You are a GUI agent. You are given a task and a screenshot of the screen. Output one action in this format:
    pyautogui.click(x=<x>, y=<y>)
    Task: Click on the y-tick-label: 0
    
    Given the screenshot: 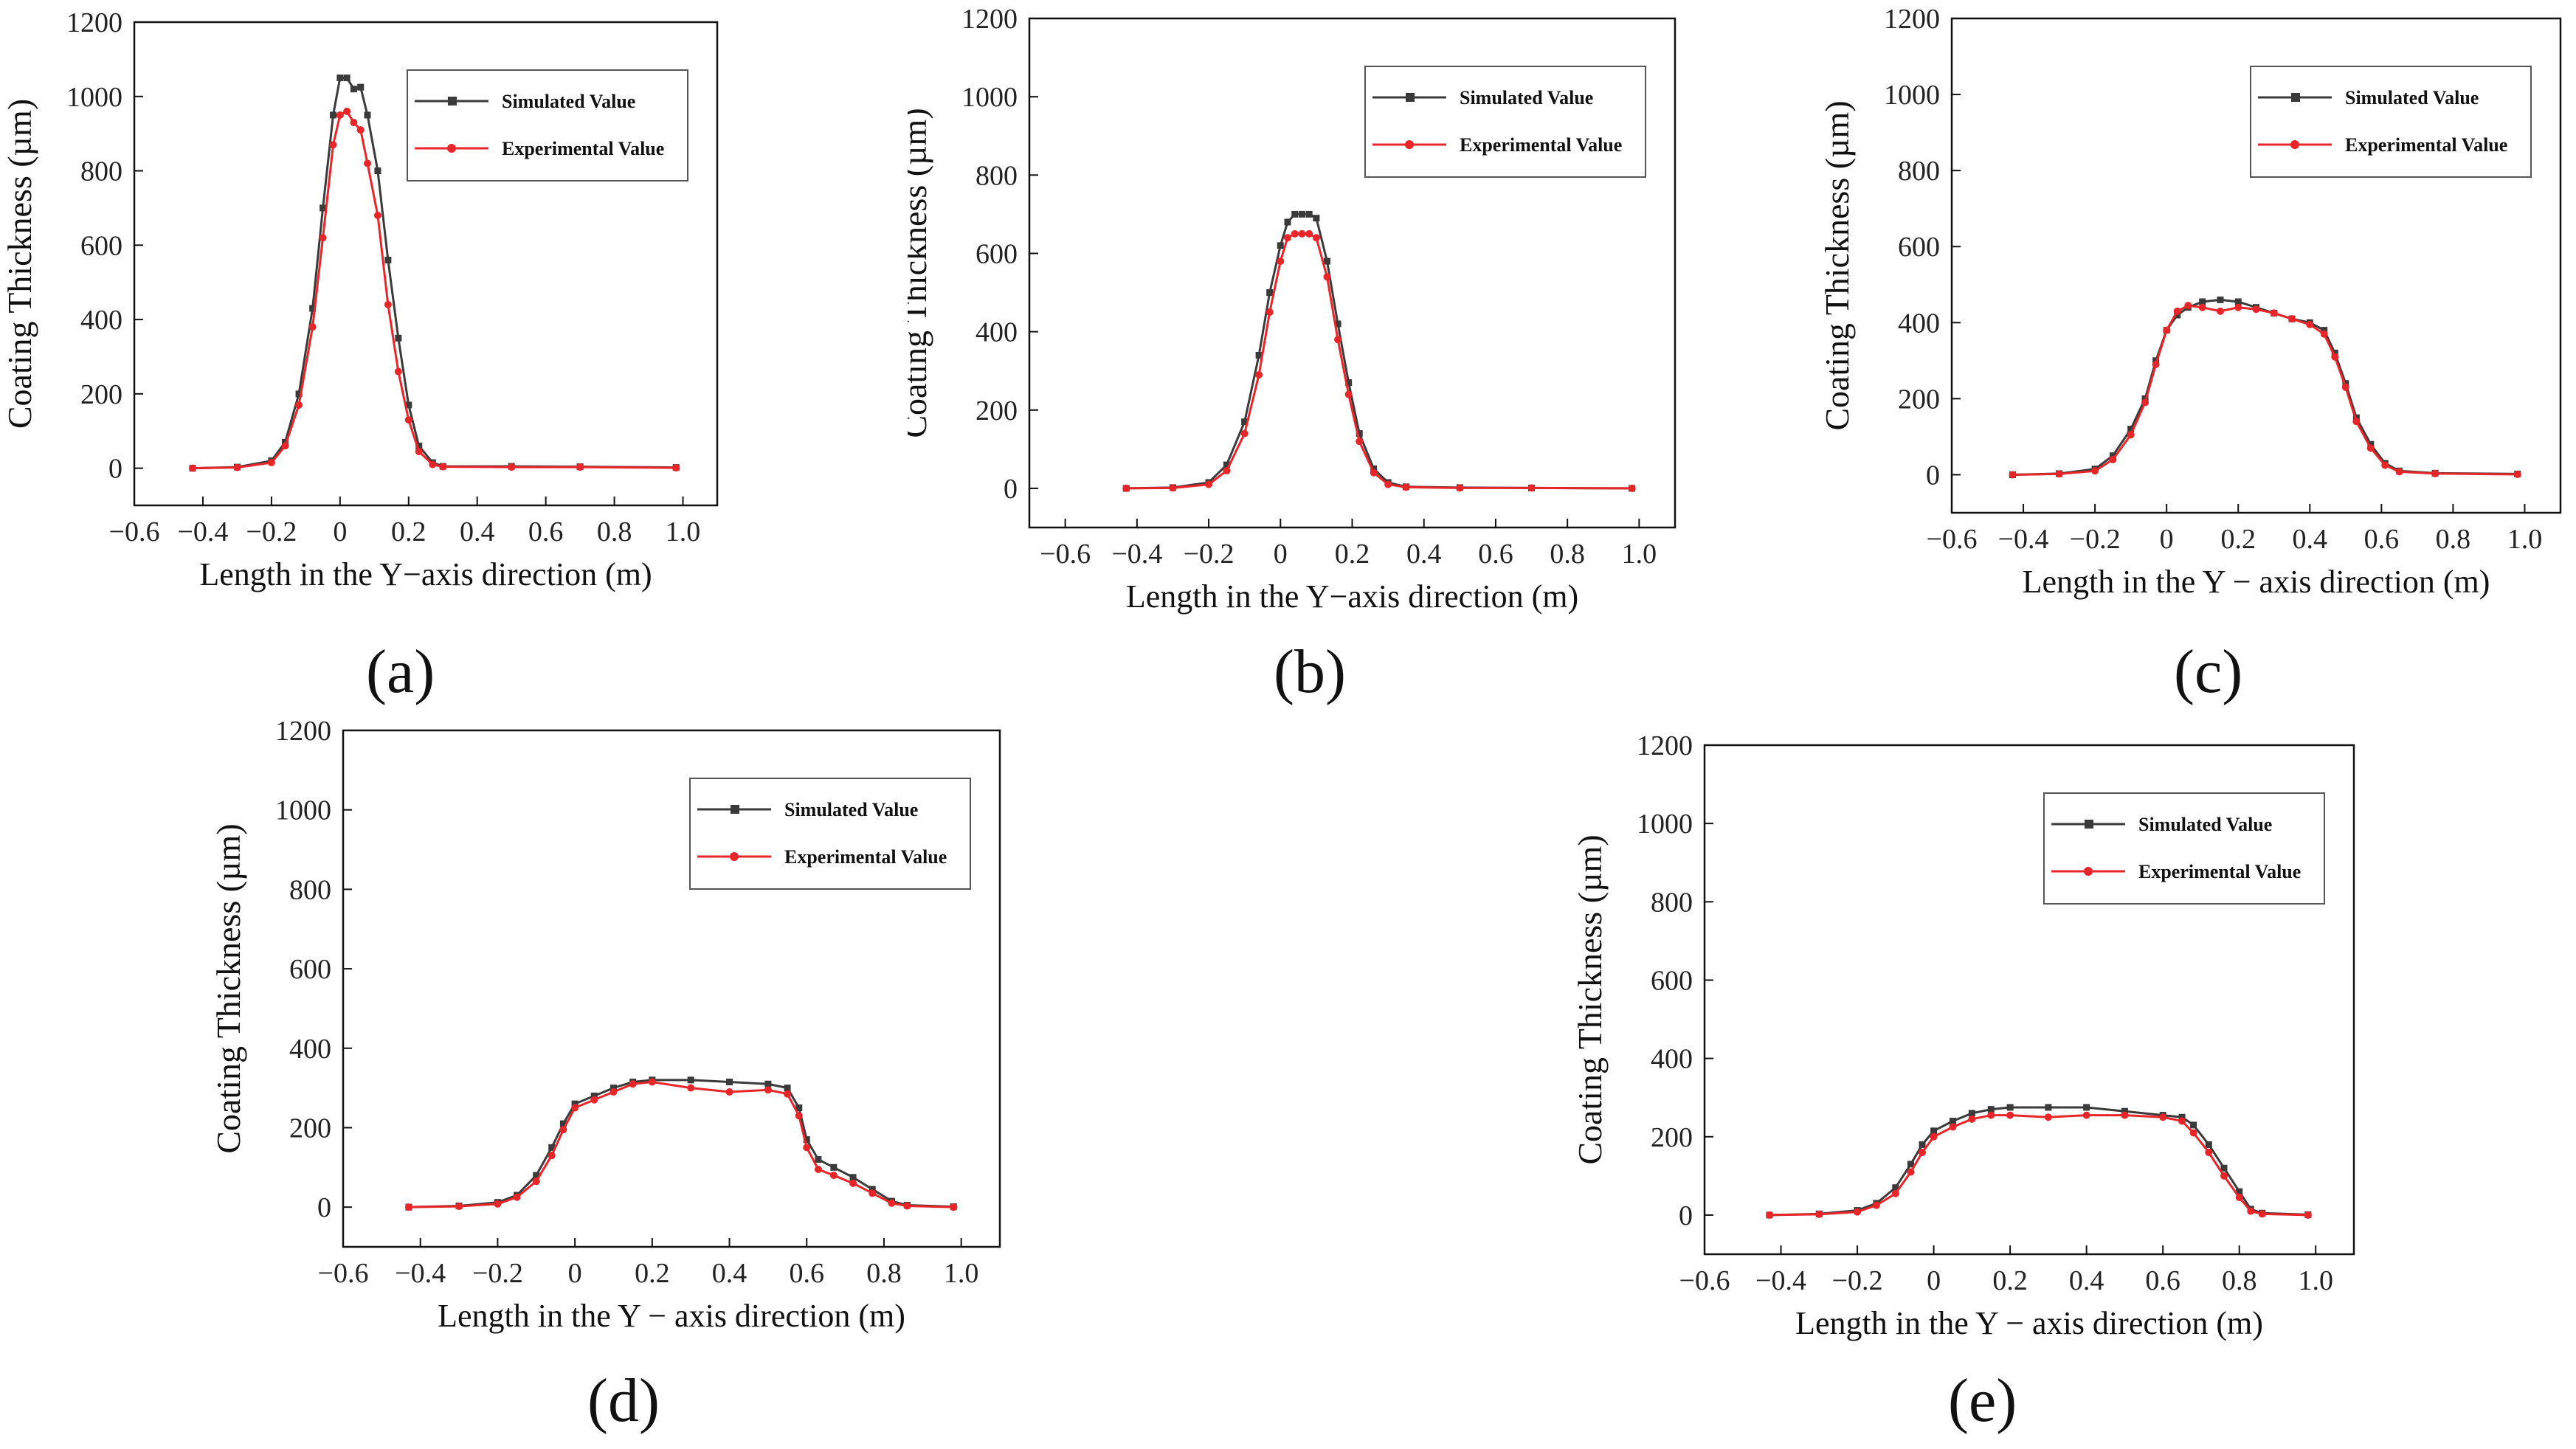 What is the action you would take?
    pyautogui.click(x=1011, y=489)
    